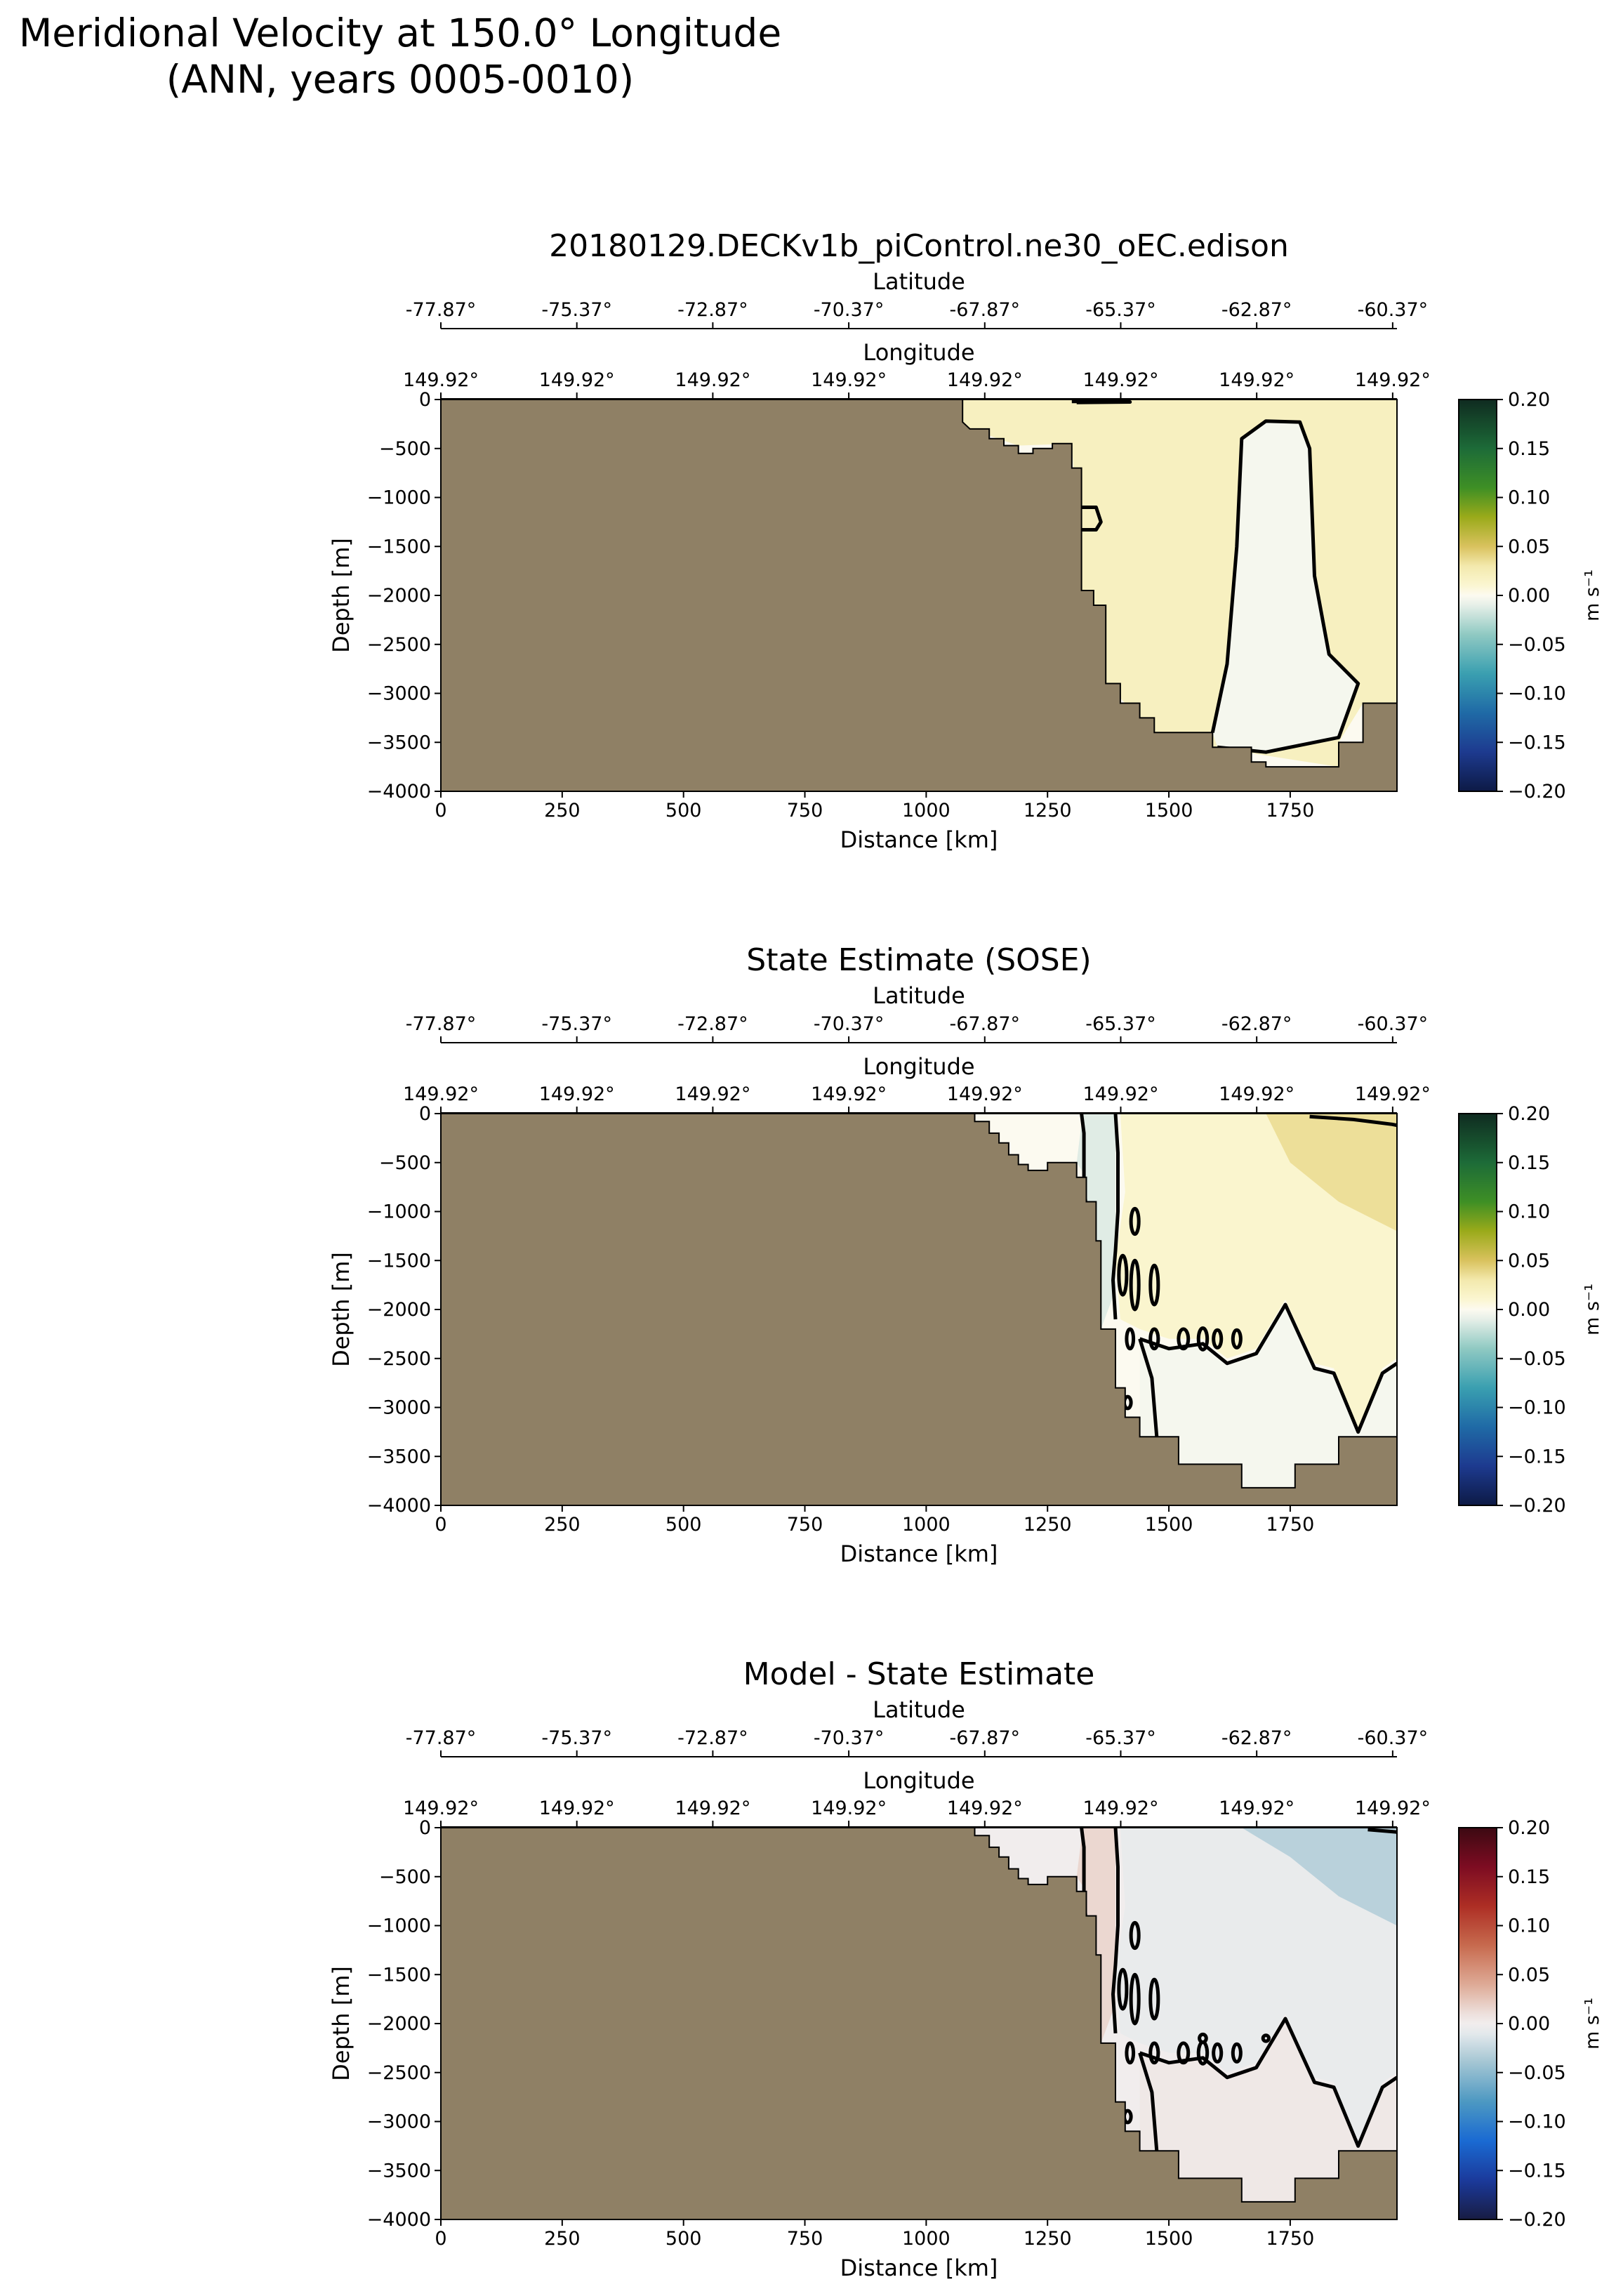  I want to click on x-tick-label: 1750, so click(1290, 2239).